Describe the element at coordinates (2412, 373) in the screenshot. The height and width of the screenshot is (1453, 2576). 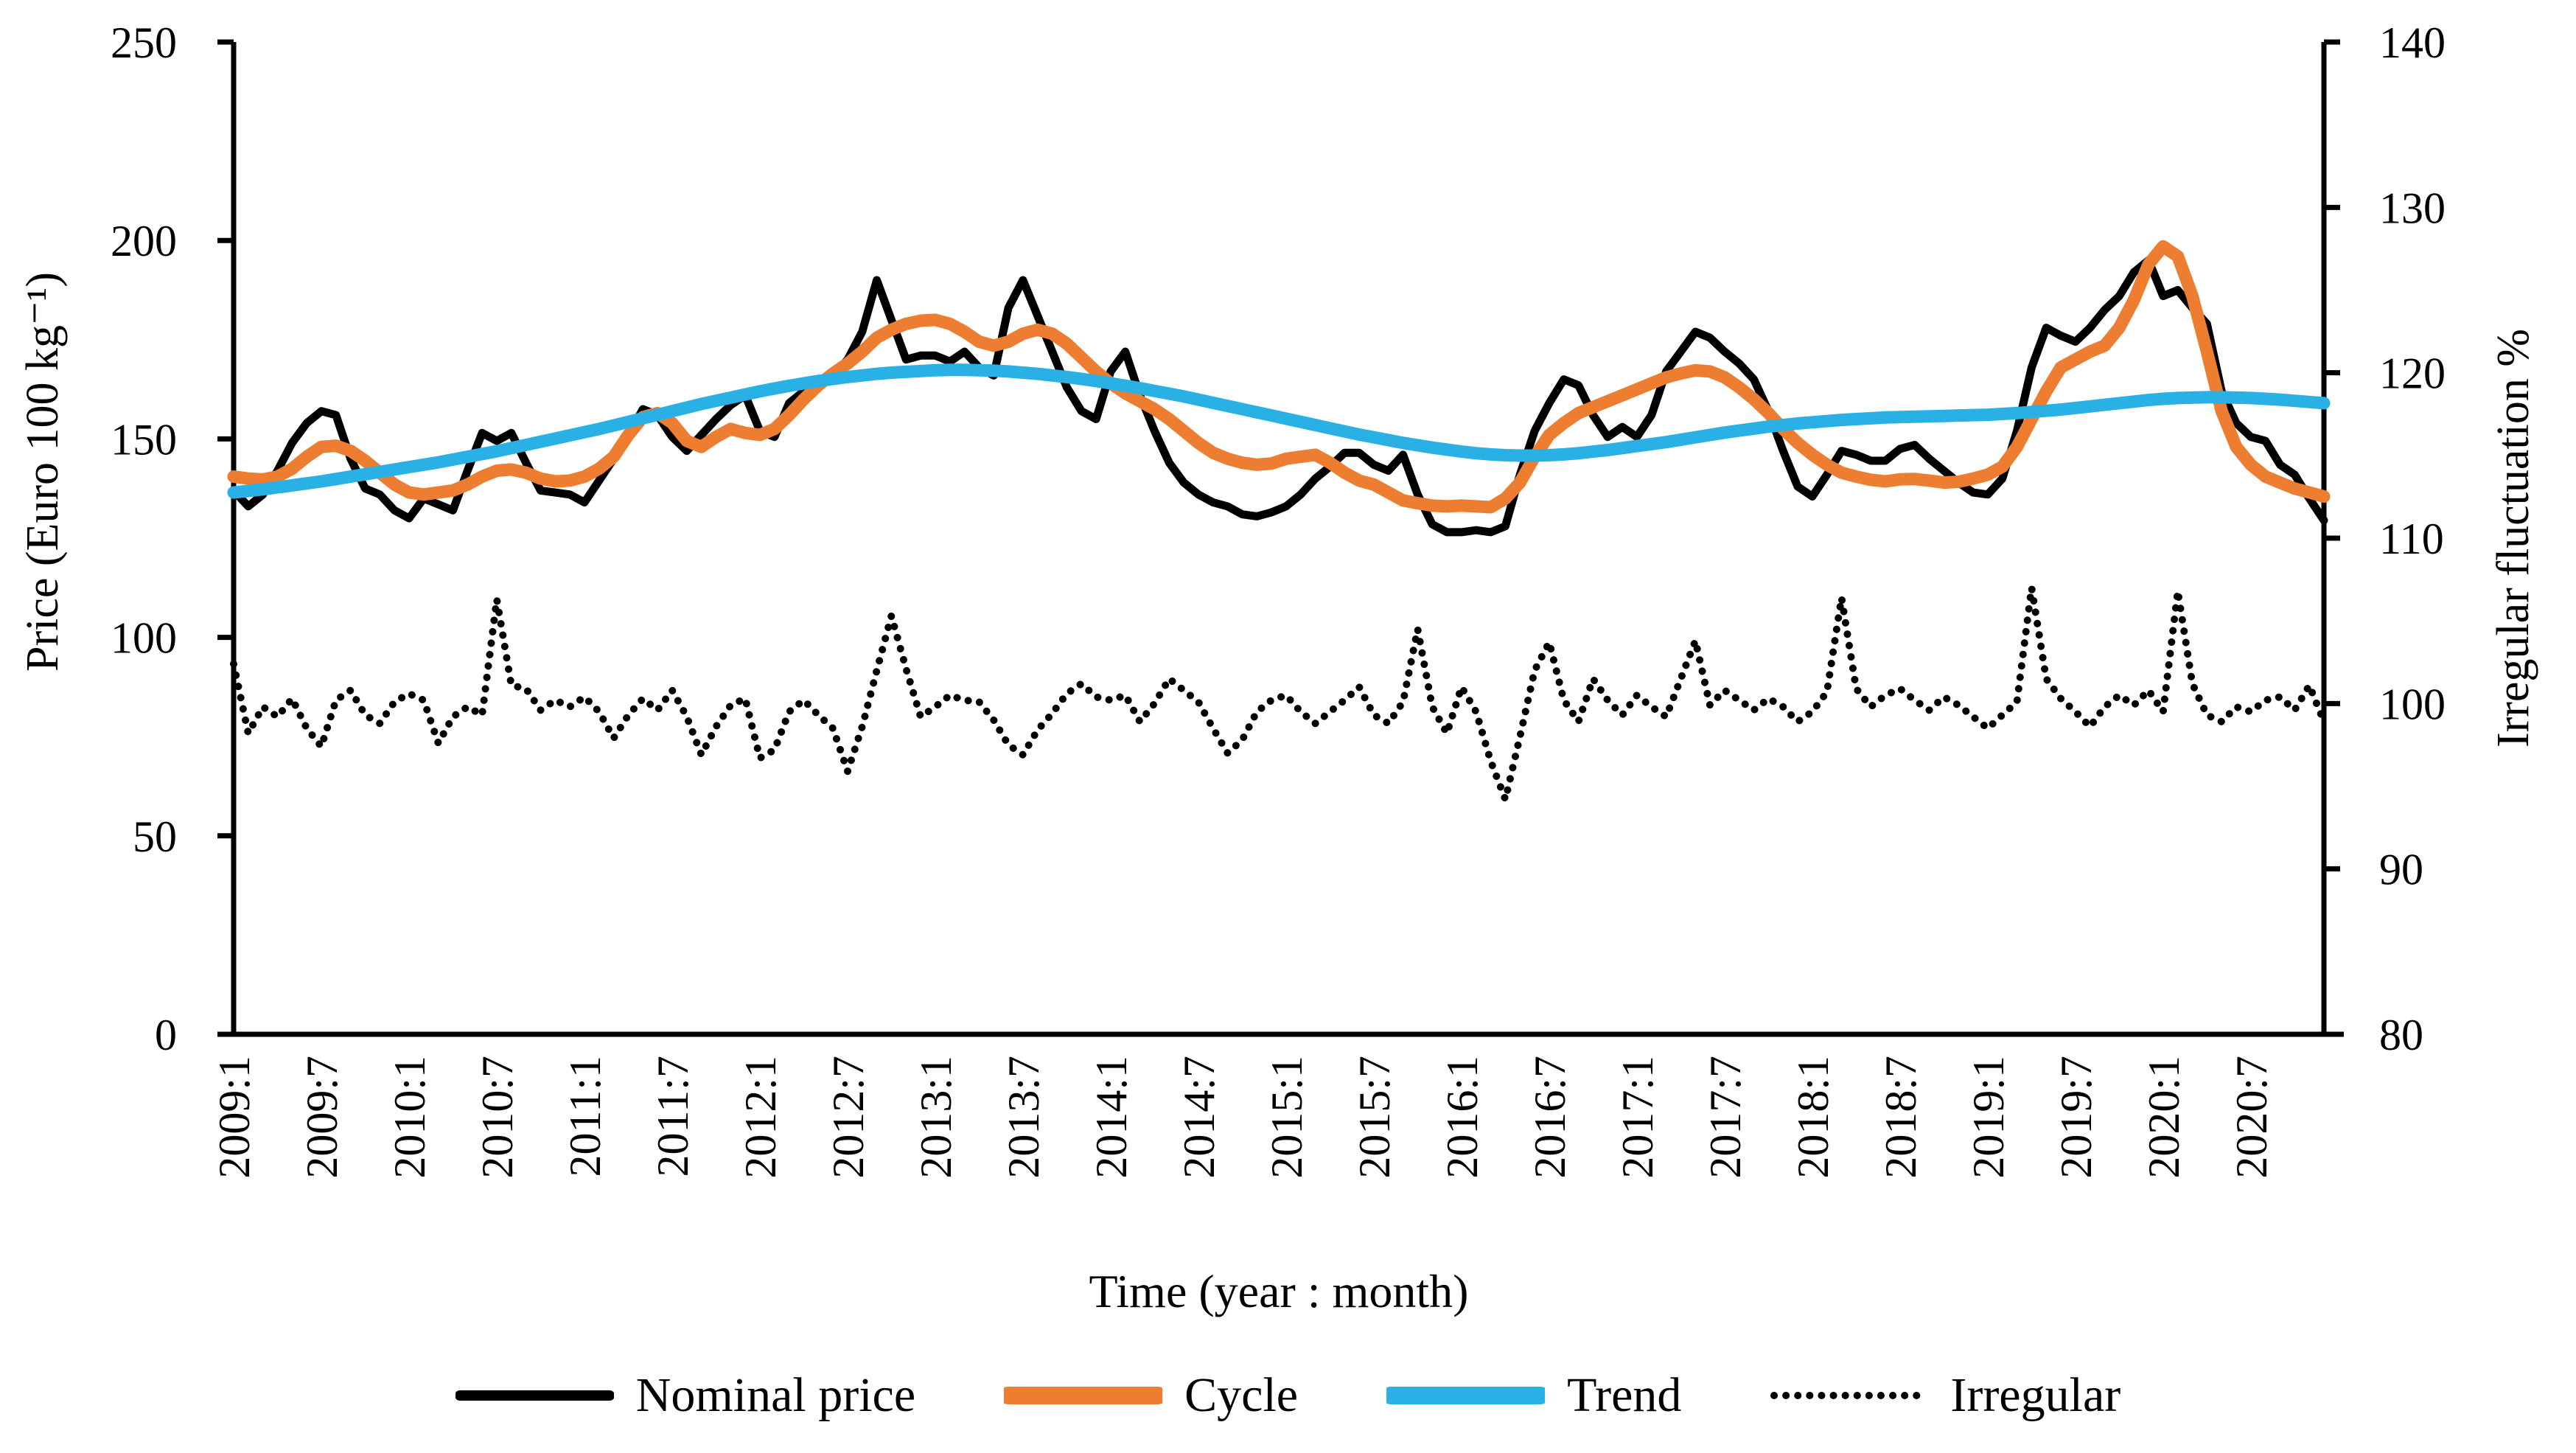
I see `y-right-tick-label: 120` at that location.